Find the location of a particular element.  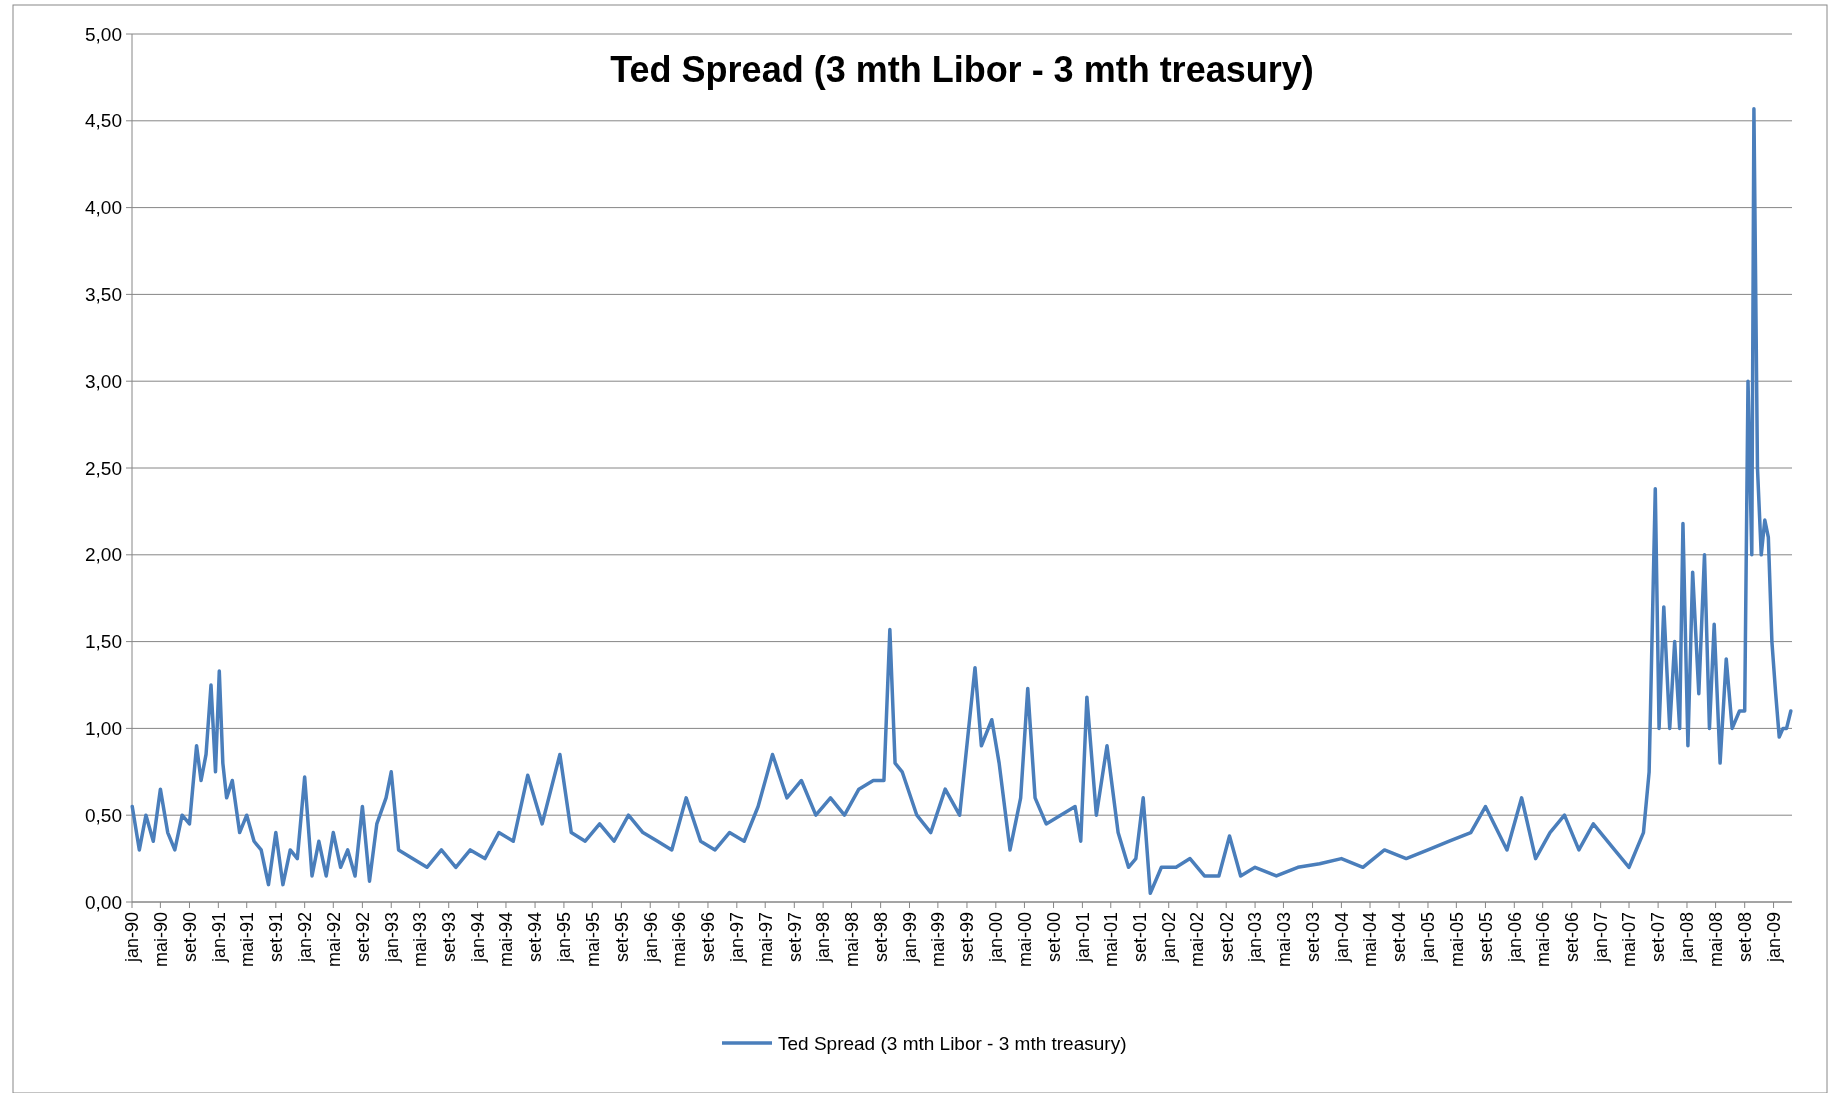

x-tick-label: set-93 is located at coordinates (449, 937).